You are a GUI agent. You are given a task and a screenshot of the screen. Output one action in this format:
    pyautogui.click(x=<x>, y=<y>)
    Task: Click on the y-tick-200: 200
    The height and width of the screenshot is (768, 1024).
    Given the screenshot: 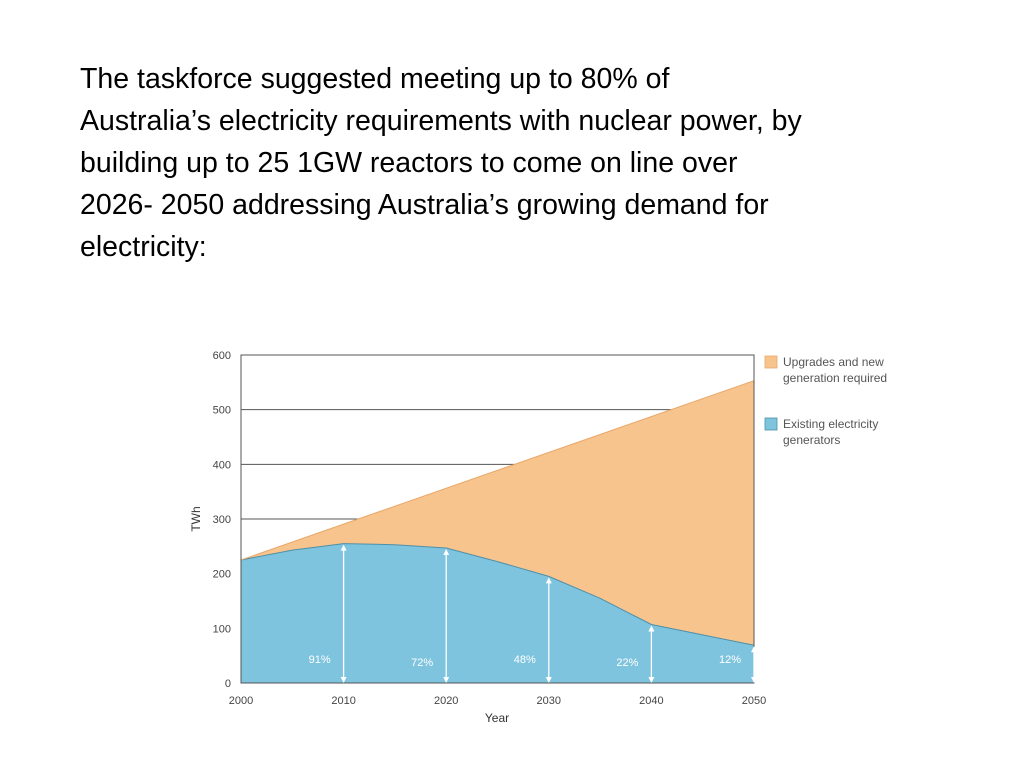 What is the action you would take?
    pyautogui.click(x=222, y=575)
    